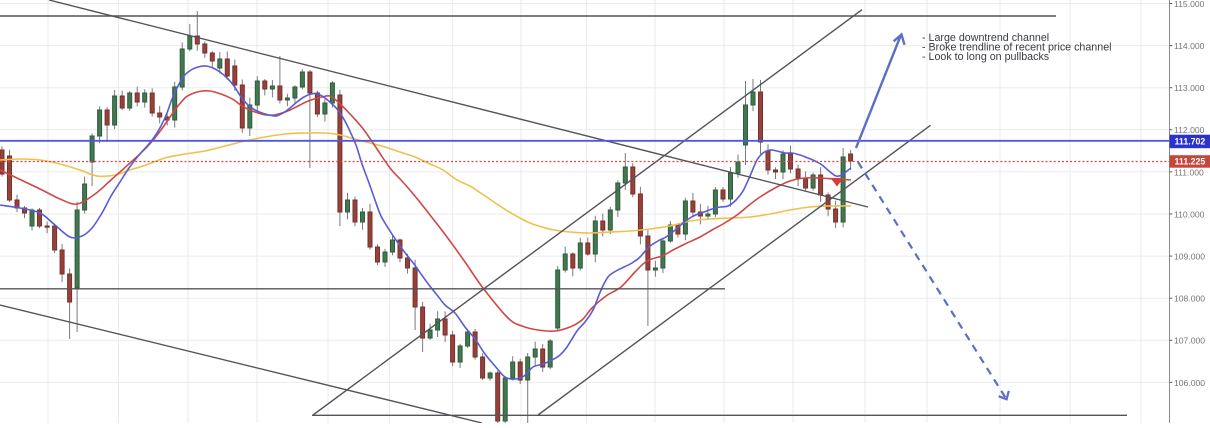  What do you see at coordinates (1189, 130) in the screenshot?
I see `svg-text: 112.000` at bounding box center [1189, 130].